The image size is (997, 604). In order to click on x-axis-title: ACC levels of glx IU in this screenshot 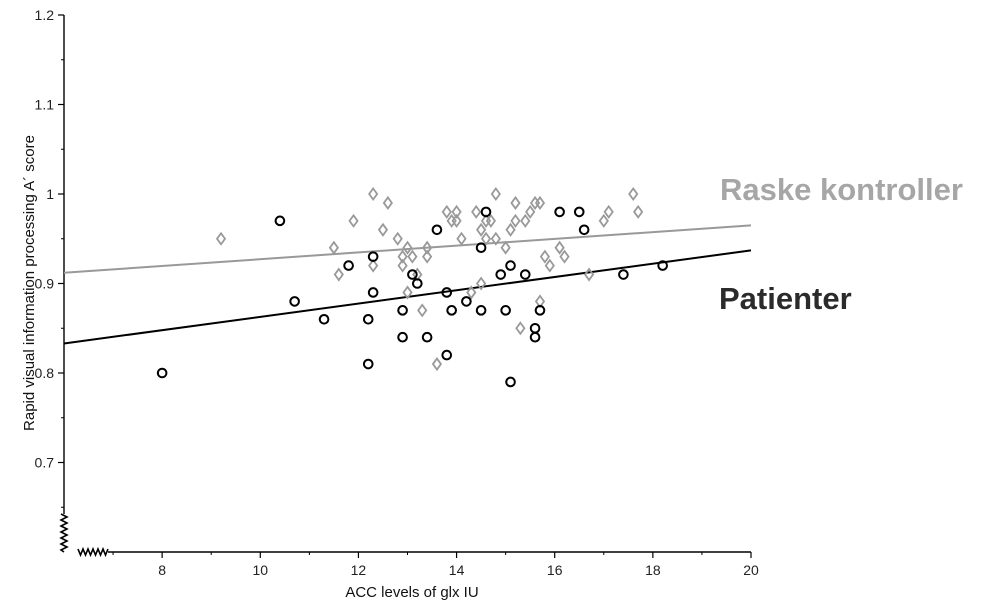, I will do `click(411, 592)`.